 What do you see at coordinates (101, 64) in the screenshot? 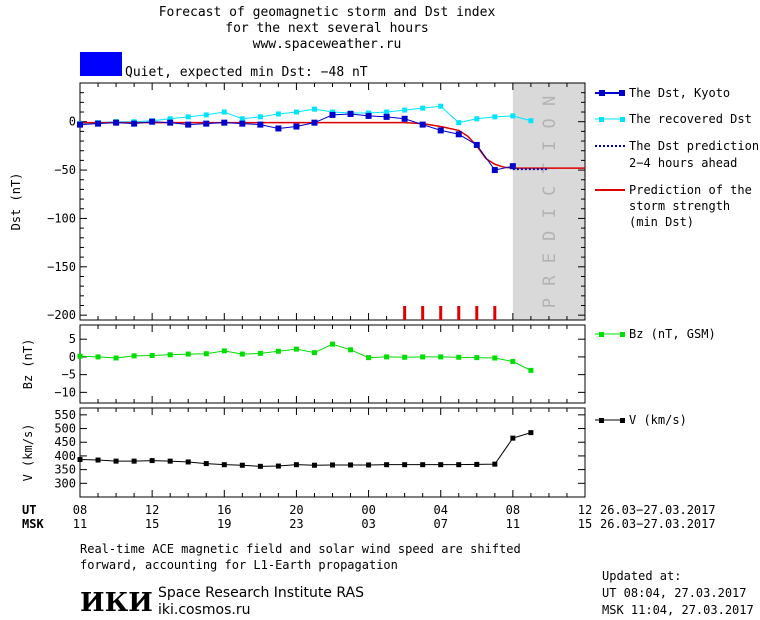
I see `status-color-box` at bounding box center [101, 64].